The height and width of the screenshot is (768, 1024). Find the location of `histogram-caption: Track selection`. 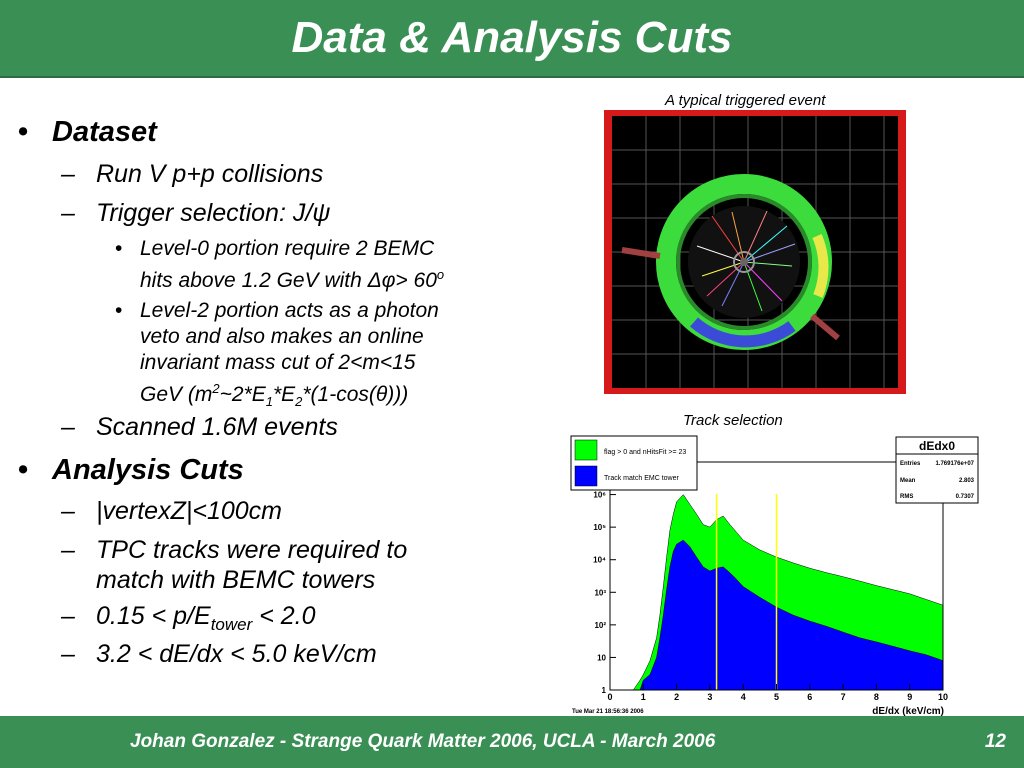

histogram-caption: Track selection is located at coordinates (733, 420).